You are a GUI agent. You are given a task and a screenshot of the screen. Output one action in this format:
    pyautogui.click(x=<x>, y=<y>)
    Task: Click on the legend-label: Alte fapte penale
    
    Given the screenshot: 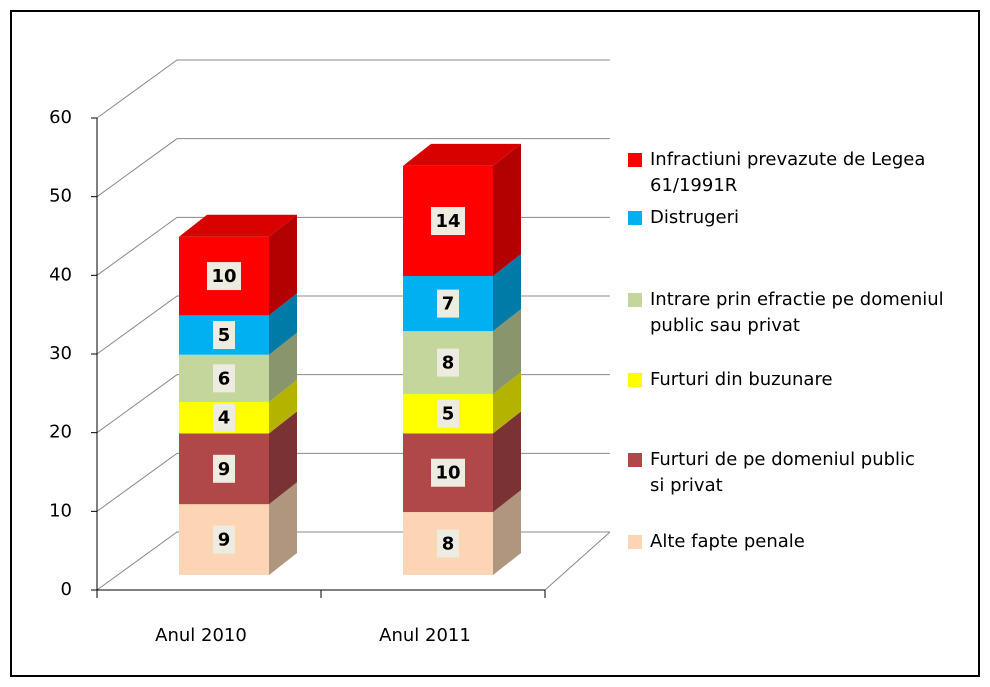 What is the action you would take?
    pyautogui.click(x=727, y=541)
    